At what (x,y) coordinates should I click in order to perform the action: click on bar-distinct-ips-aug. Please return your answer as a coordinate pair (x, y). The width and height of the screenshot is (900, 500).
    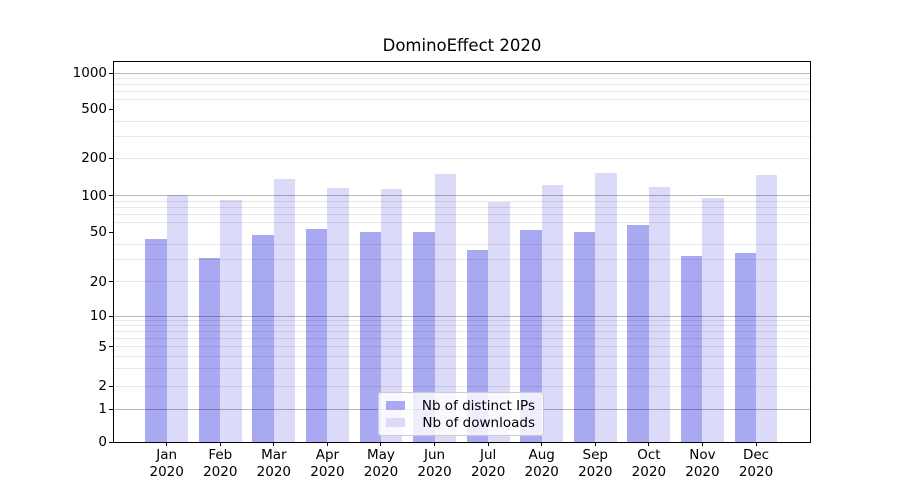
    Looking at the image, I should click on (531, 336).